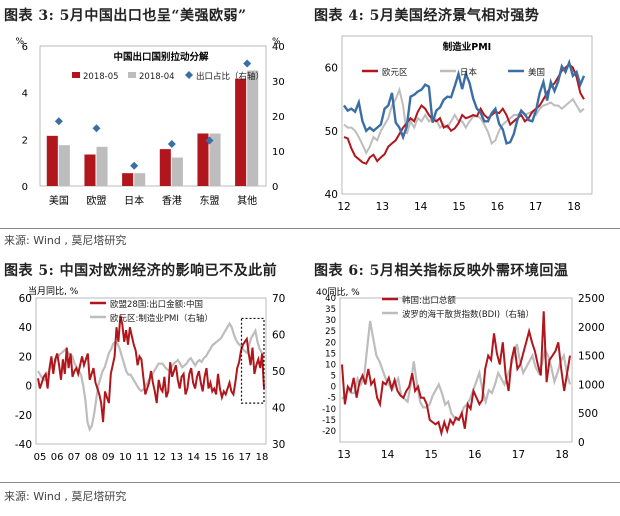  Describe the element at coordinates (134, 200) in the screenshot. I see `x-tick-label: 日本` at that location.